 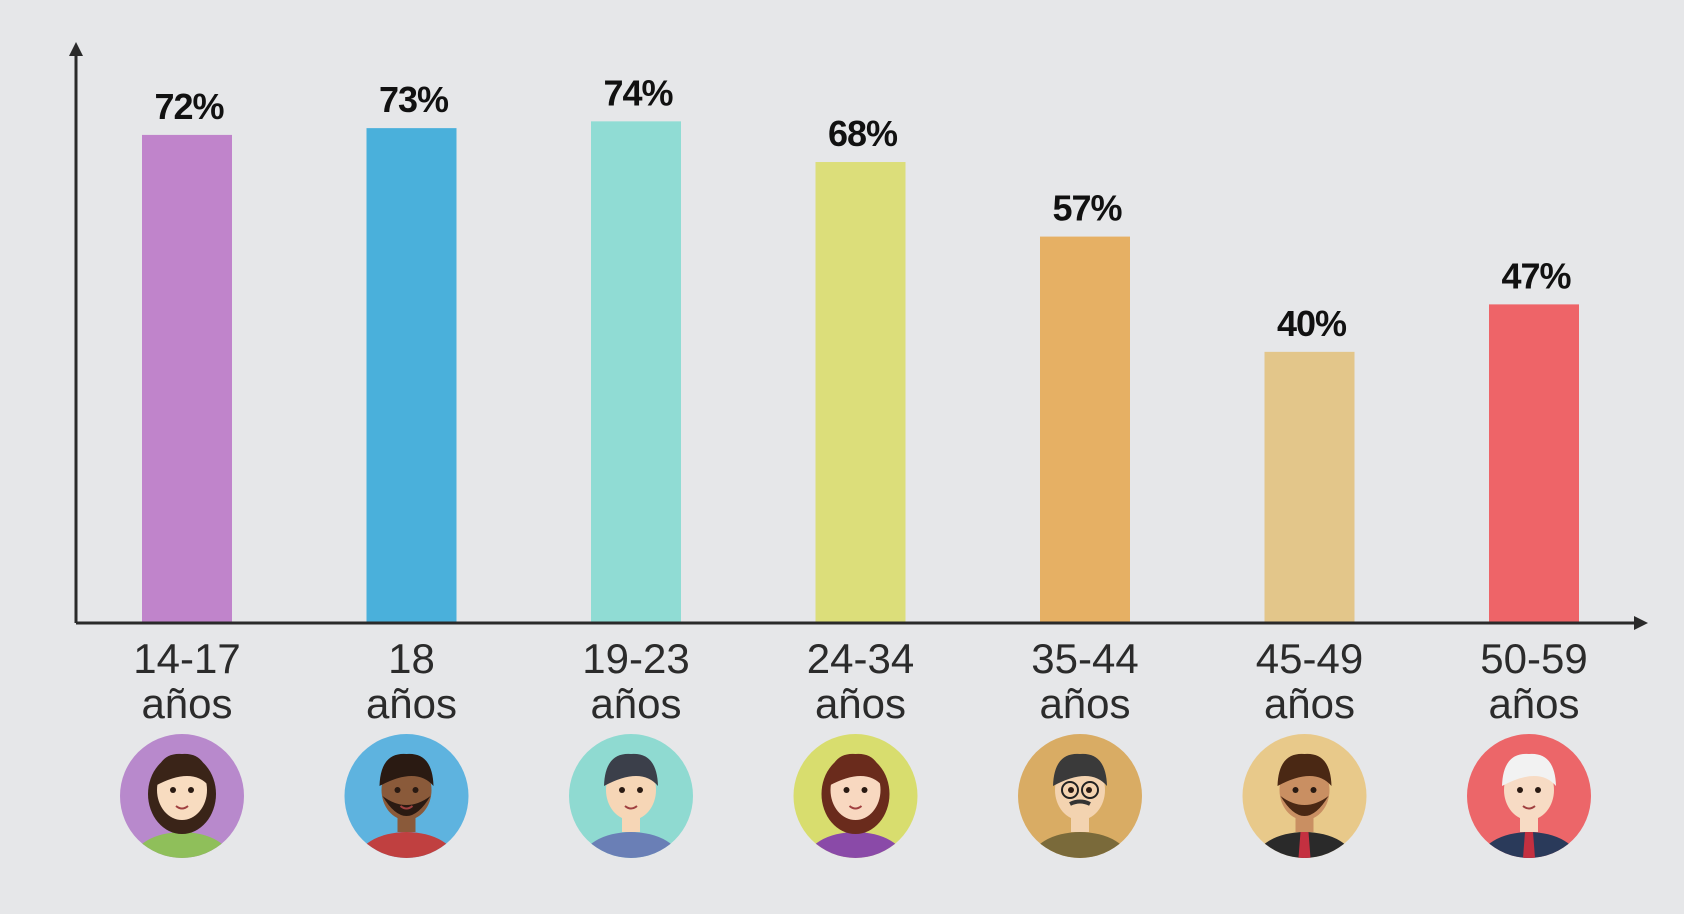 What do you see at coordinates (863, 133) in the screenshot?
I see `data-label: 68%` at bounding box center [863, 133].